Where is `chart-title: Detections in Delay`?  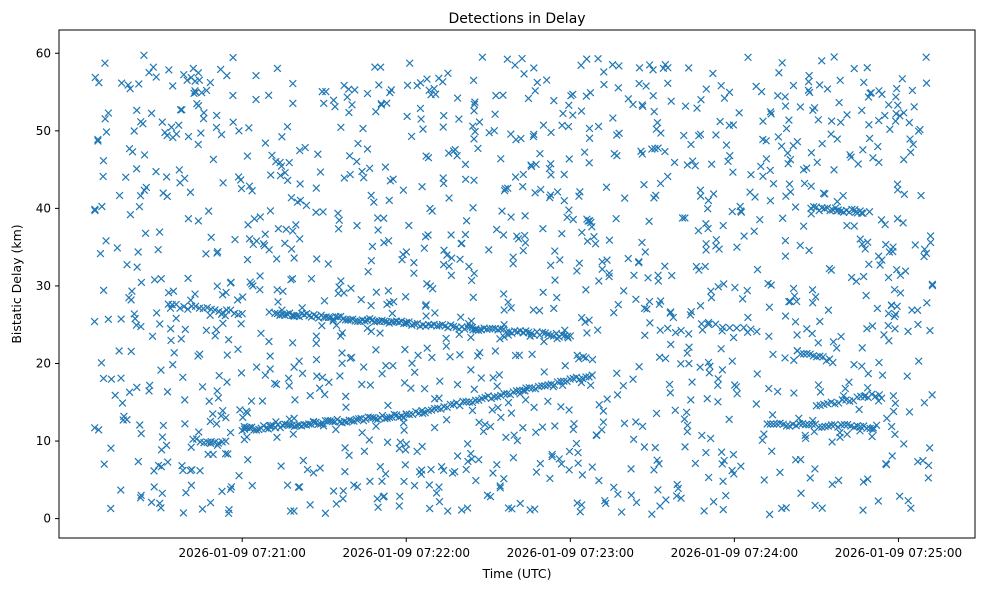 chart-title: Detections in Delay is located at coordinates (516, 19).